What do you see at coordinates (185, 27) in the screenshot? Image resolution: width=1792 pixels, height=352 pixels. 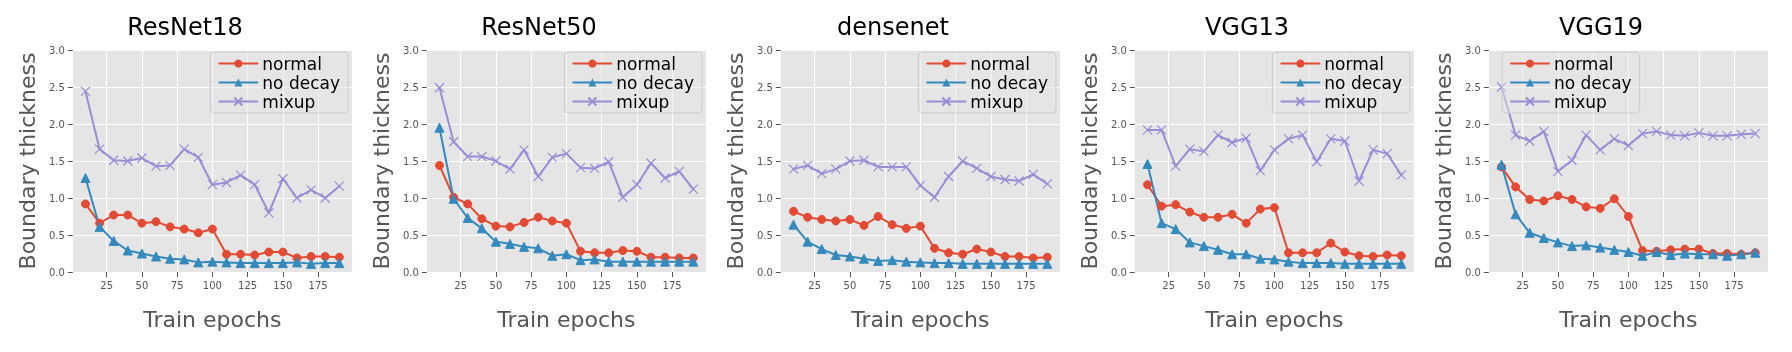 I see `chart-title: ResNet18` at bounding box center [185, 27].